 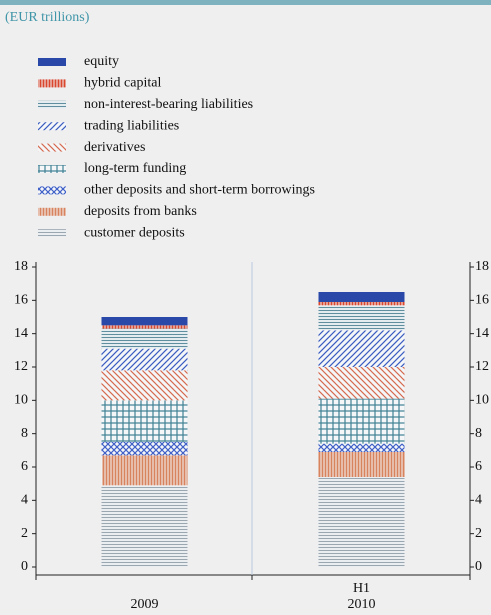 What do you see at coordinates (135, 168) in the screenshot?
I see `legend-label: long-term funding` at bounding box center [135, 168].